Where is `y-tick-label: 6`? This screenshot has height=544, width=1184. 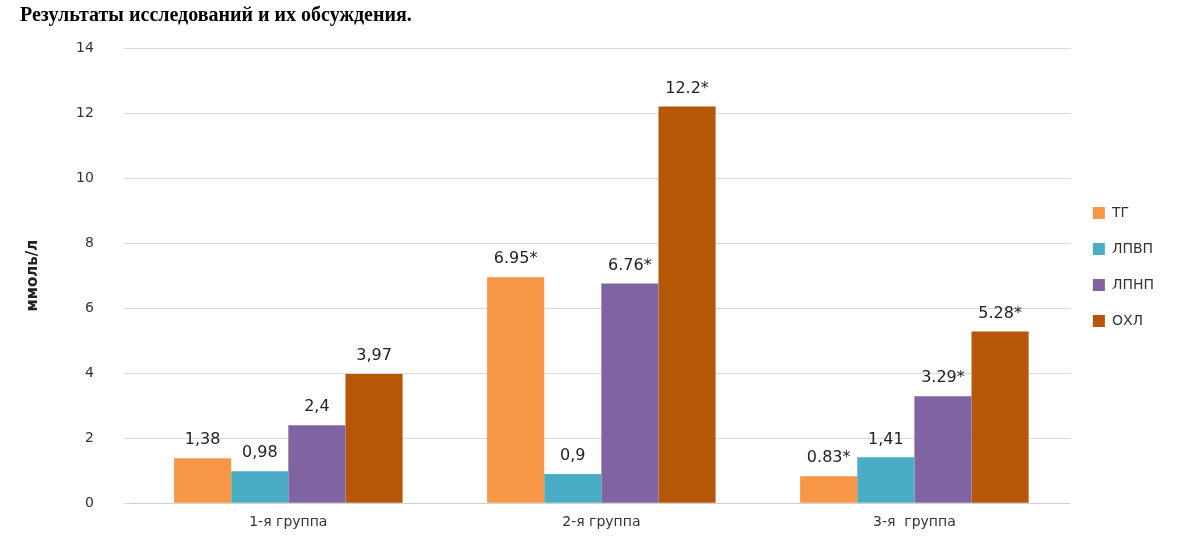 y-tick-label: 6 is located at coordinates (89, 306).